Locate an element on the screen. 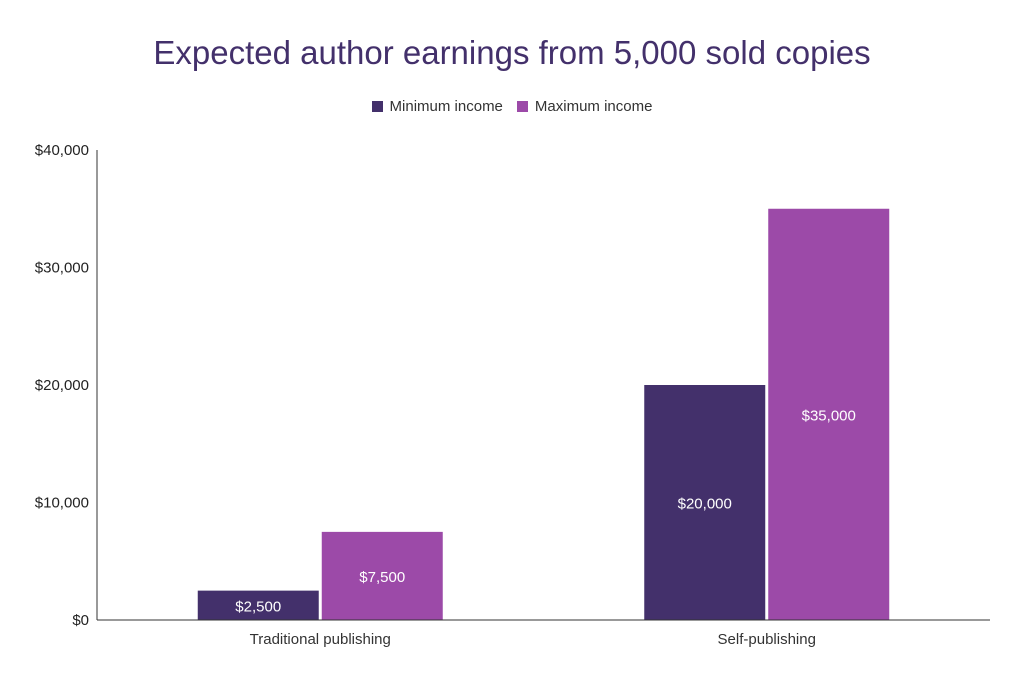 The width and height of the screenshot is (1024, 683). data-label: $7,500 is located at coordinates (382, 577).